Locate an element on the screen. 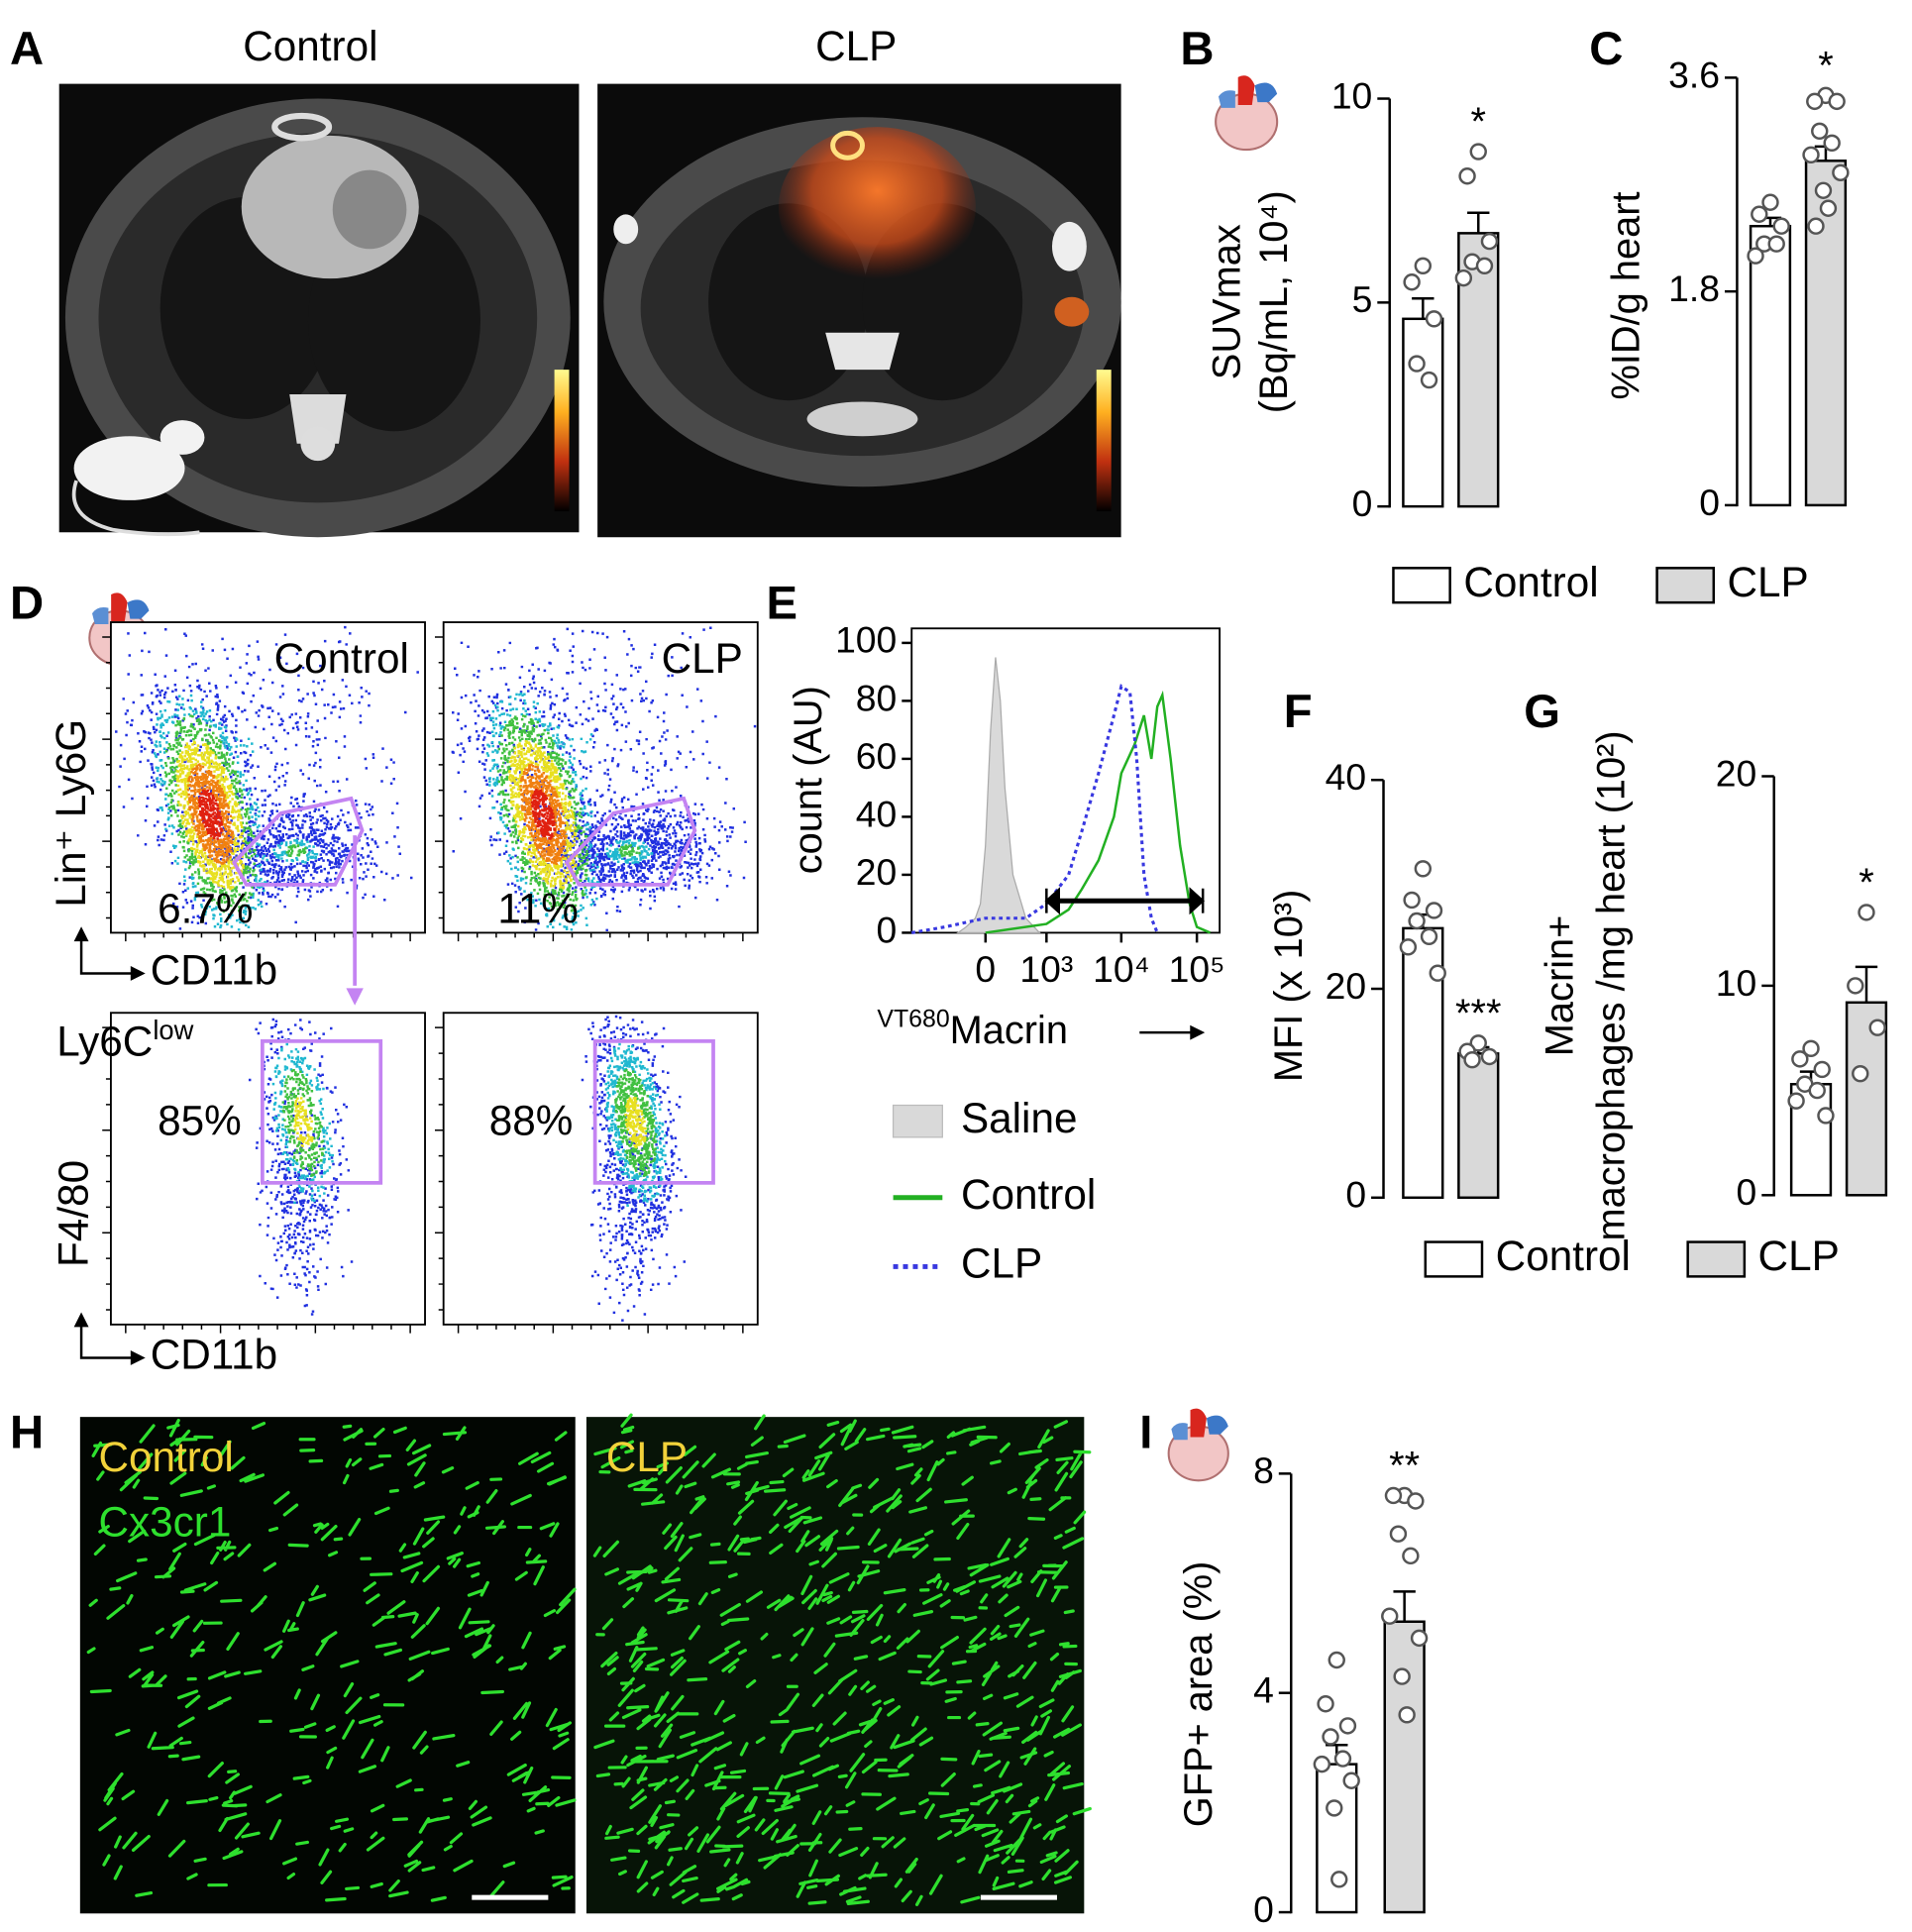 This screenshot has height=1932, width=1912. x-label-sup: VT680 is located at coordinates (913, 1019).